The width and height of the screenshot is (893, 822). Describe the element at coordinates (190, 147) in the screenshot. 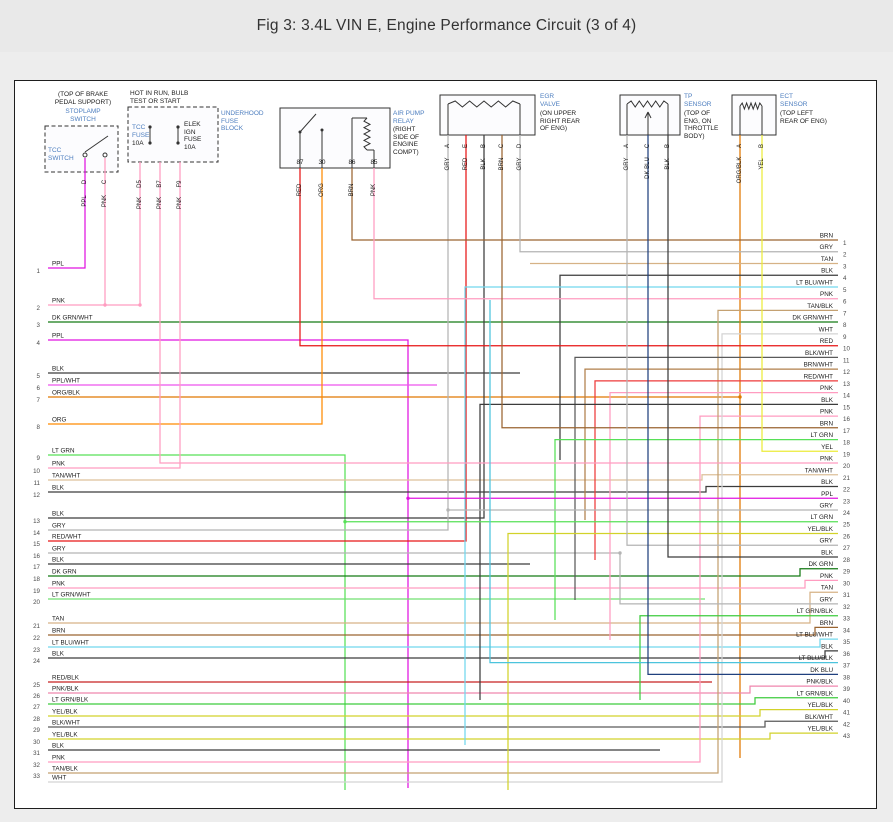

I see `elek-ign-fuse-amp-label: 10A` at that location.